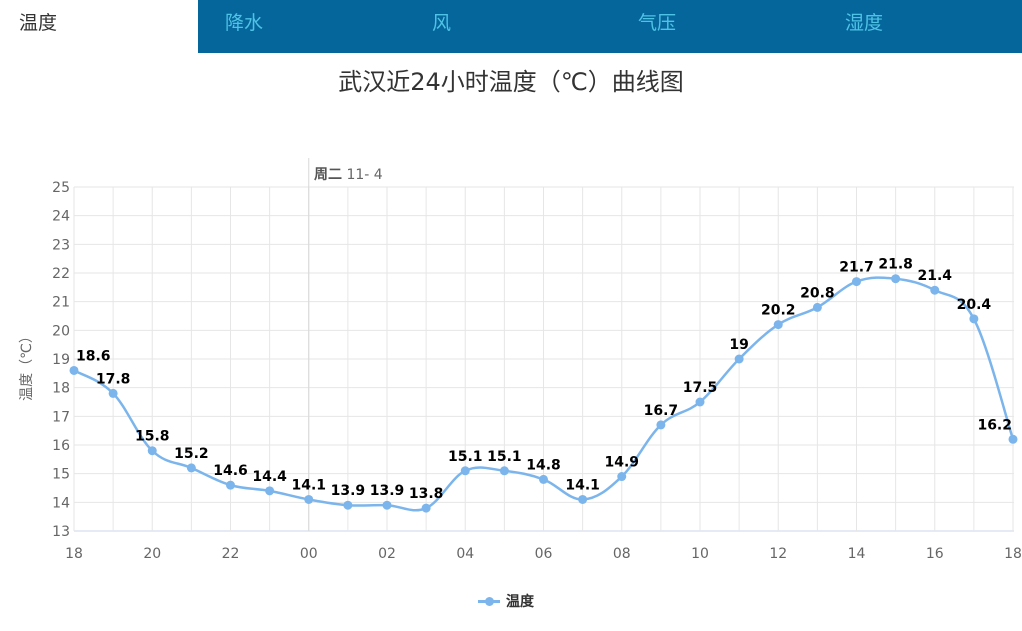  I want to click on svg-text: 24, so click(61, 217).